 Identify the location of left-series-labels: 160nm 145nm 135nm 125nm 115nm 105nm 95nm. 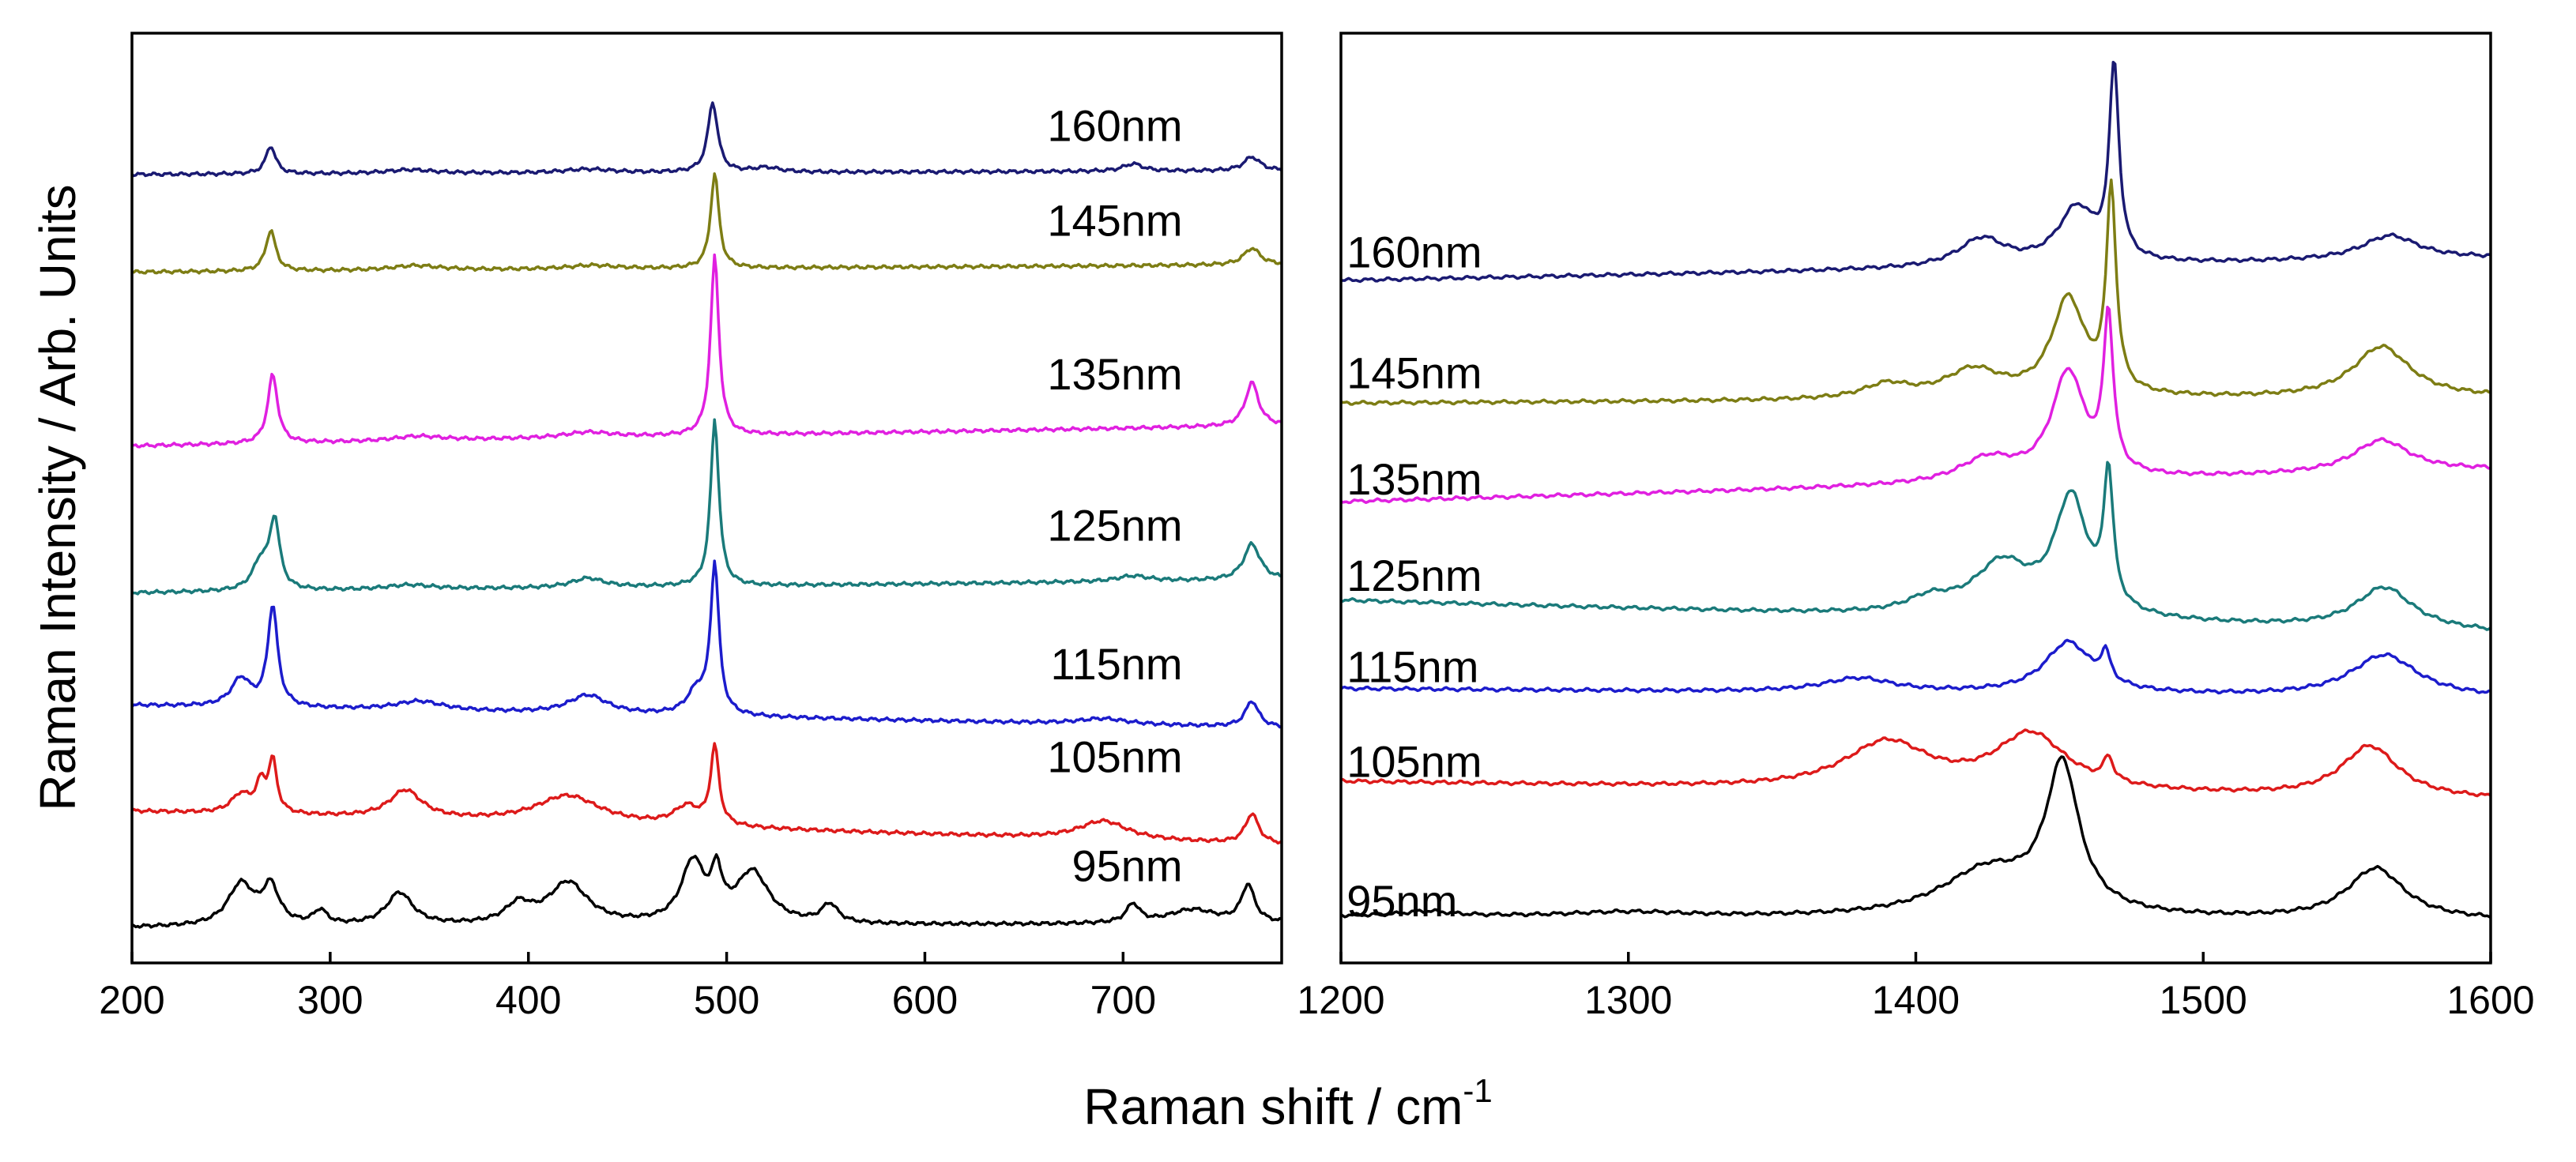
(1114, 496).